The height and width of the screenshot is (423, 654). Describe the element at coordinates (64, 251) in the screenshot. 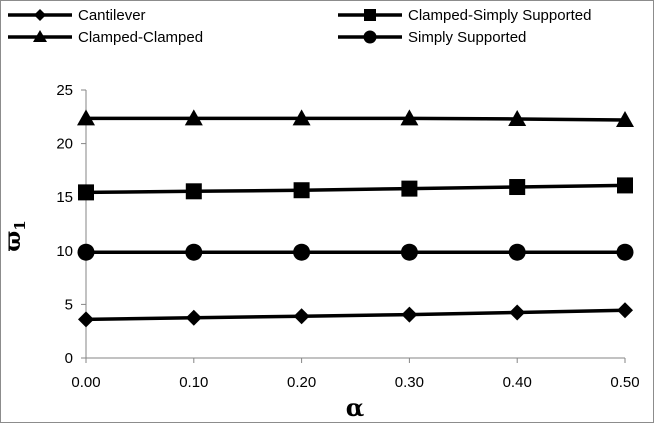

I see `y-tick-label: 10` at that location.